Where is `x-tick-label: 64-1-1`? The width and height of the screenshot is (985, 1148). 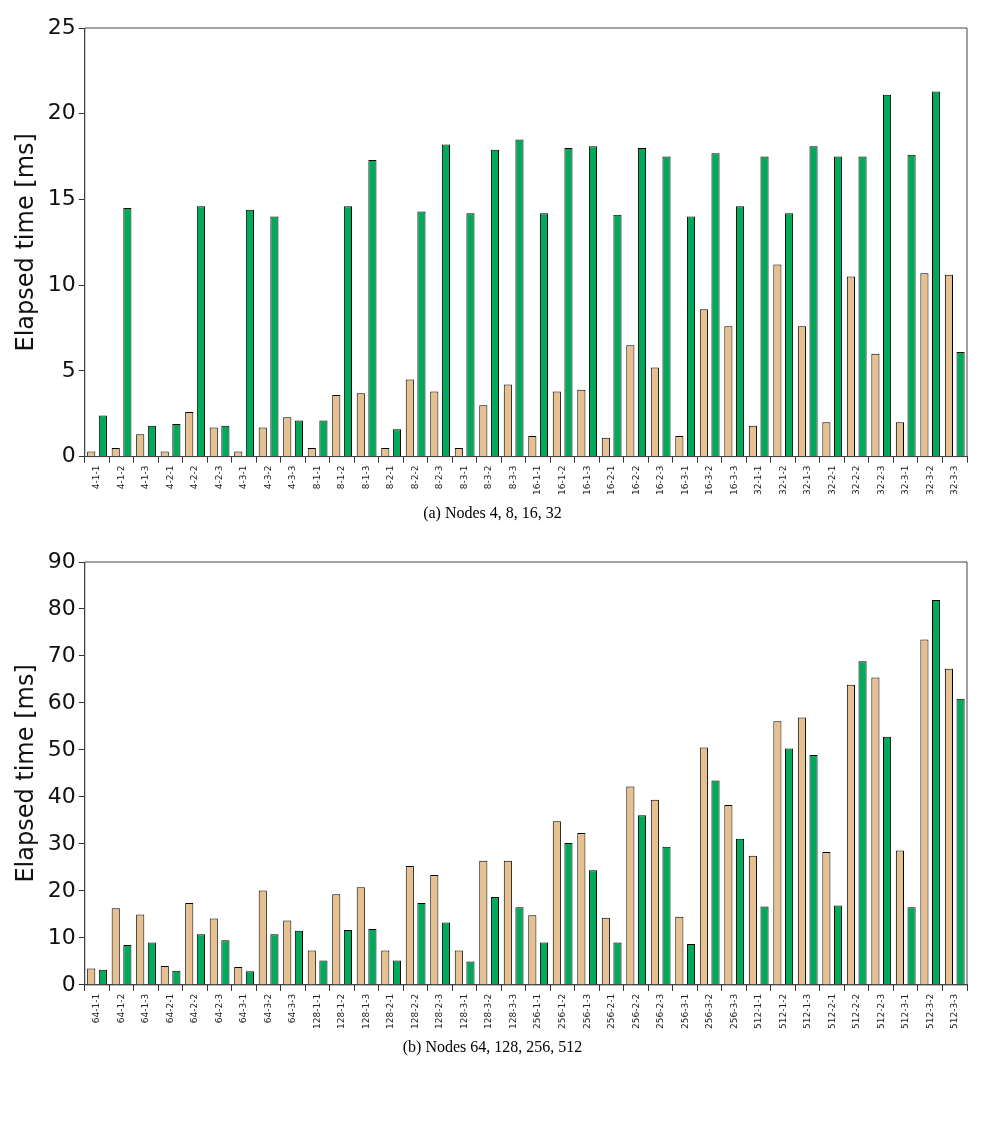
x-tick-label: 64-1-1 is located at coordinates (96, 1008).